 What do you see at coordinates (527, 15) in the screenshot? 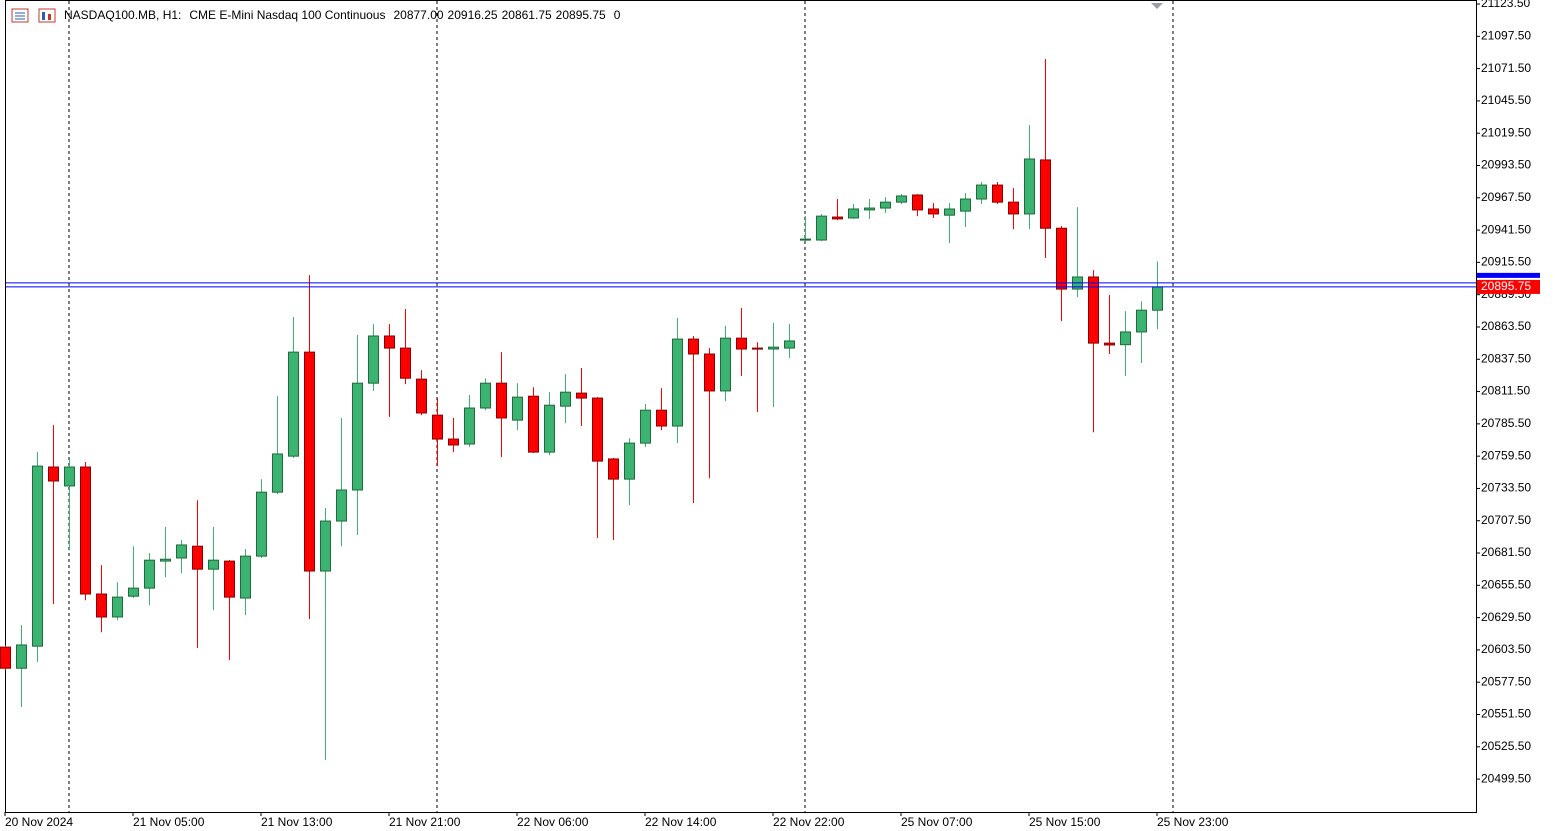
I see `header-low: 20861.75` at bounding box center [527, 15].